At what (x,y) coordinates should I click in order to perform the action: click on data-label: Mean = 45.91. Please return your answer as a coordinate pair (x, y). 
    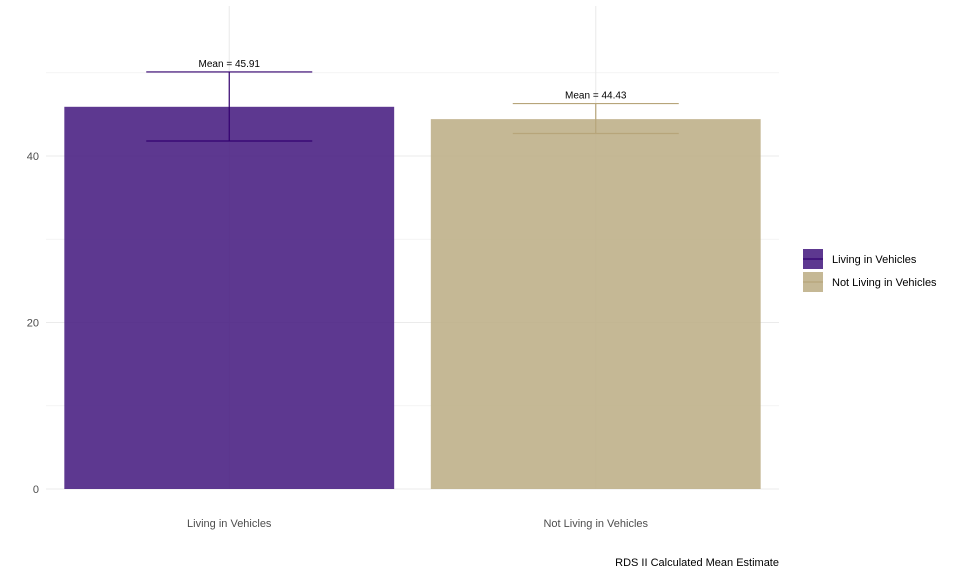
    Looking at the image, I should click on (230, 64).